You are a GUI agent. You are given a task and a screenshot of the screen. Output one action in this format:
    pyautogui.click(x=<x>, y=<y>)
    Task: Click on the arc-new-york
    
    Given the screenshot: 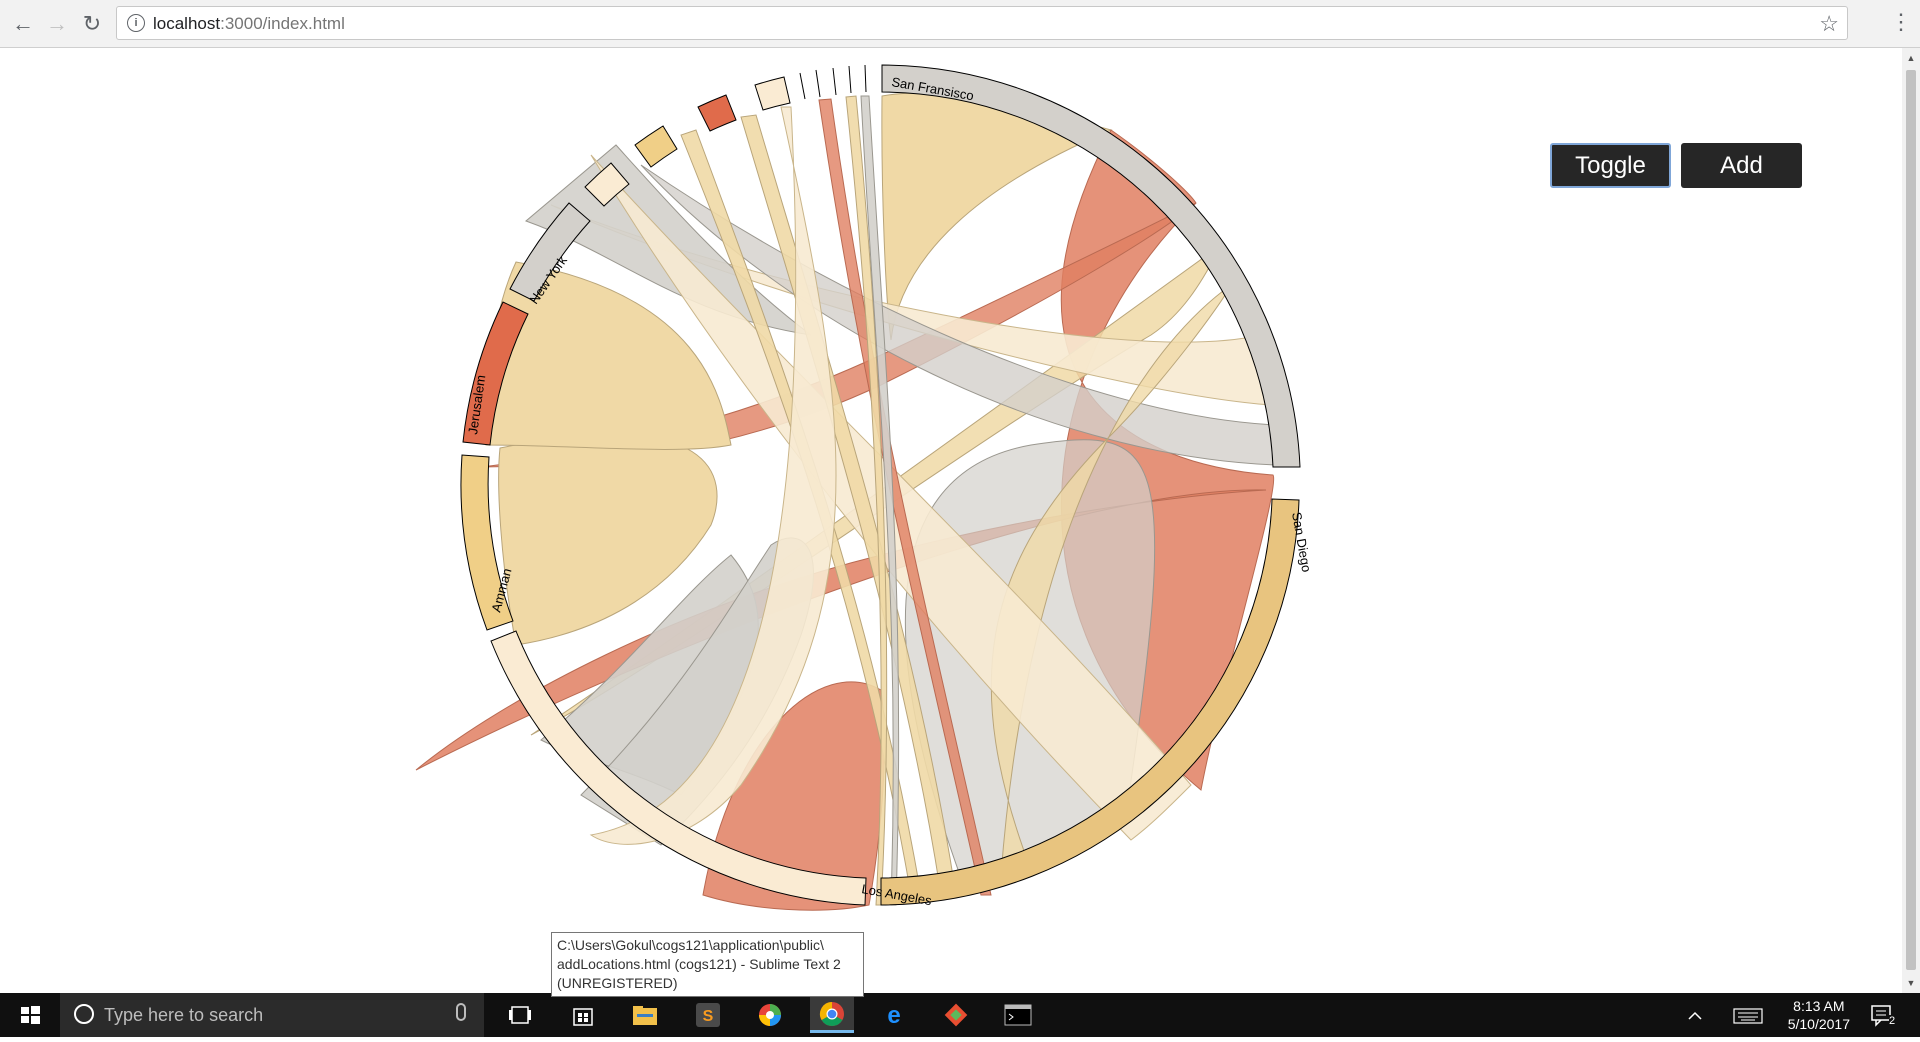 What is the action you would take?
    pyautogui.click(x=550, y=252)
    